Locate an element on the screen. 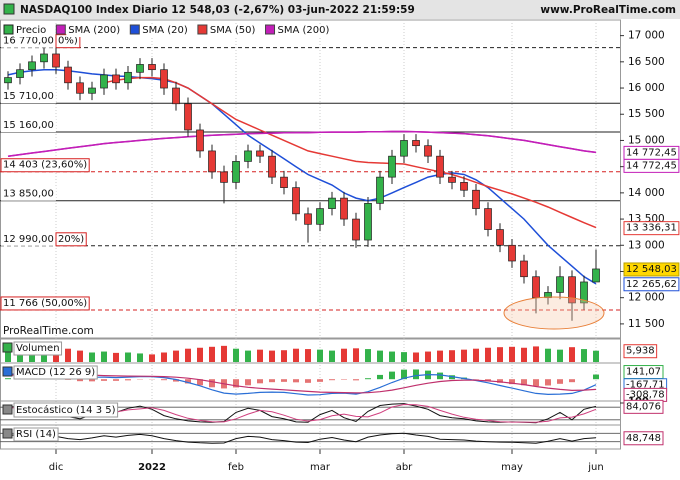 This screenshot has width=680, height=480. panel-label: MACD (12 26 9) is located at coordinates (55, 372).